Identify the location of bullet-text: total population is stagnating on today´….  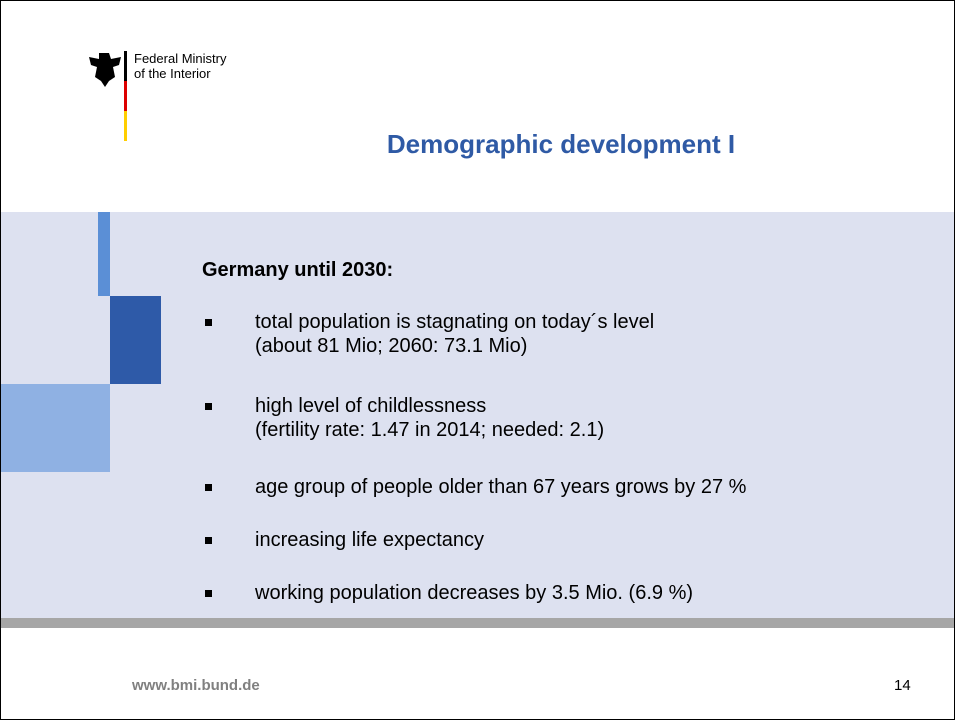
(455, 322).